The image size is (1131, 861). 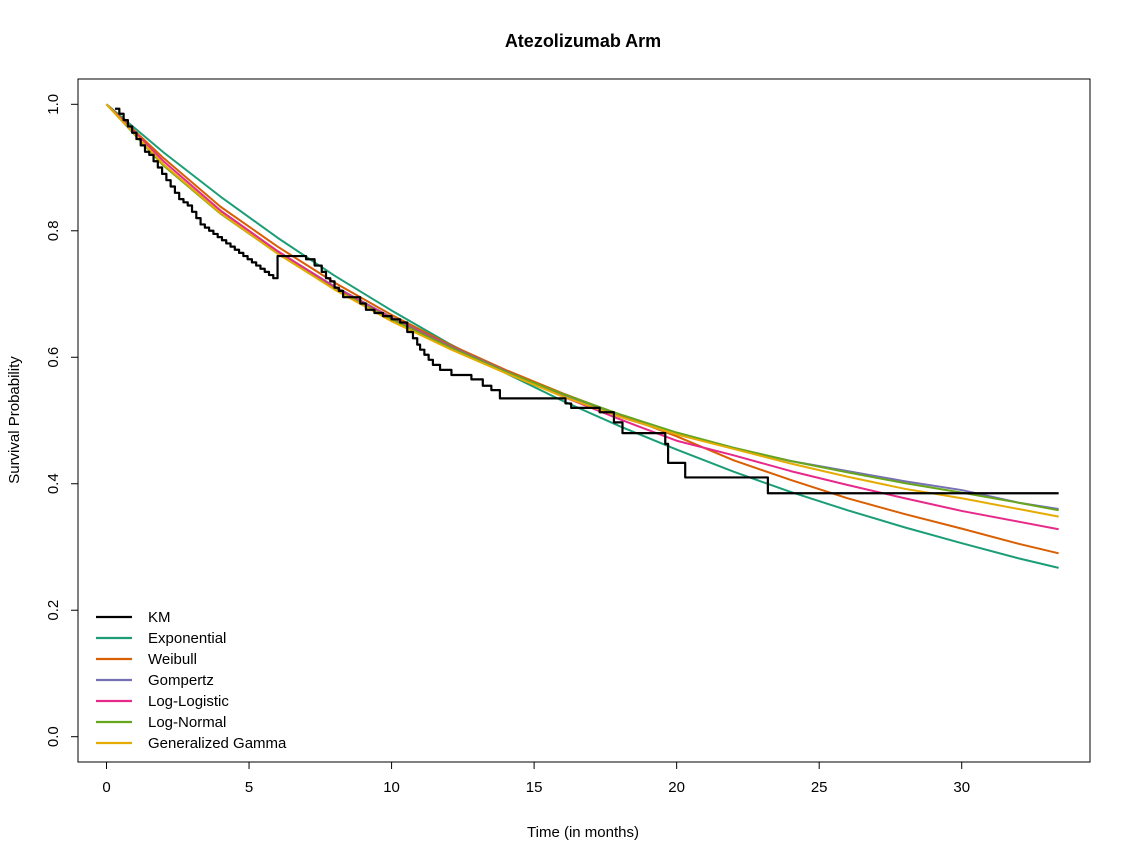 I want to click on y-tick-label: 0.4, so click(x=53, y=483).